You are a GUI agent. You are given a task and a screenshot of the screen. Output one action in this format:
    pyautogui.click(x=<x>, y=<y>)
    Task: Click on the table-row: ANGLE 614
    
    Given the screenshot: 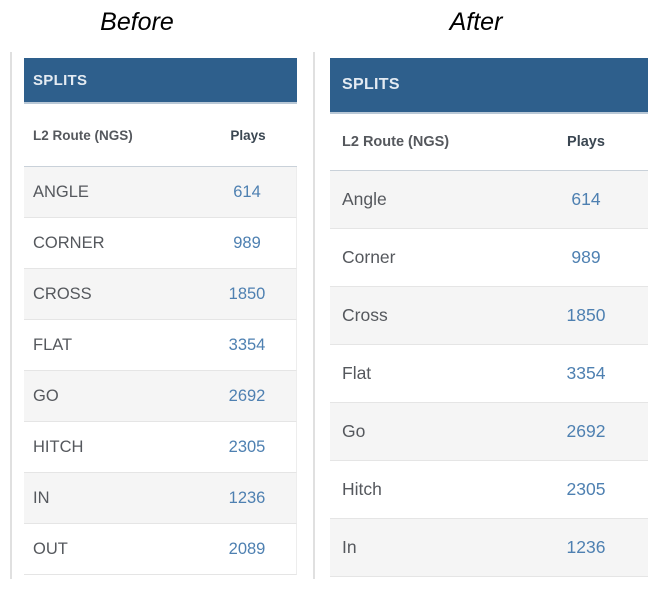 What is the action you would take?
    pyautogui.click(x=160, y=192)
    